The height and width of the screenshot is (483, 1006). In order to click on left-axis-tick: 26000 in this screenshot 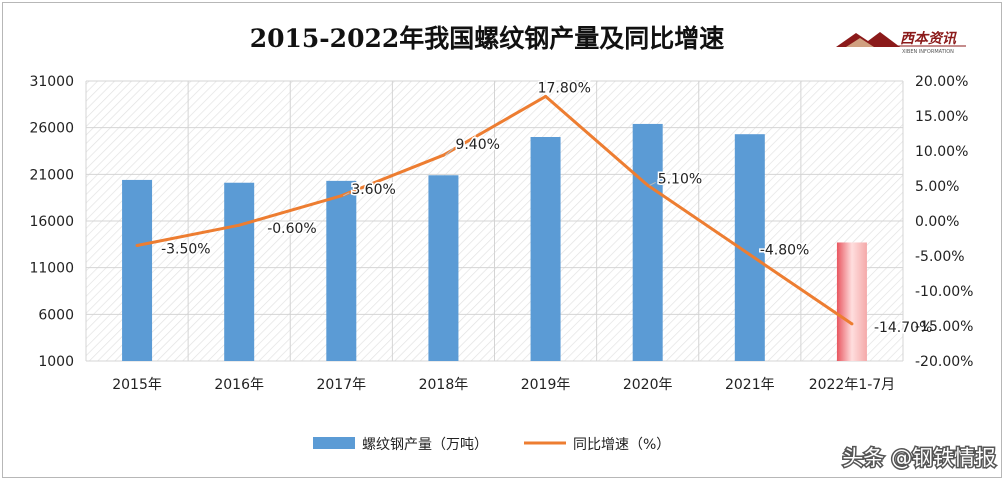, I will do `click(51, 129)`.